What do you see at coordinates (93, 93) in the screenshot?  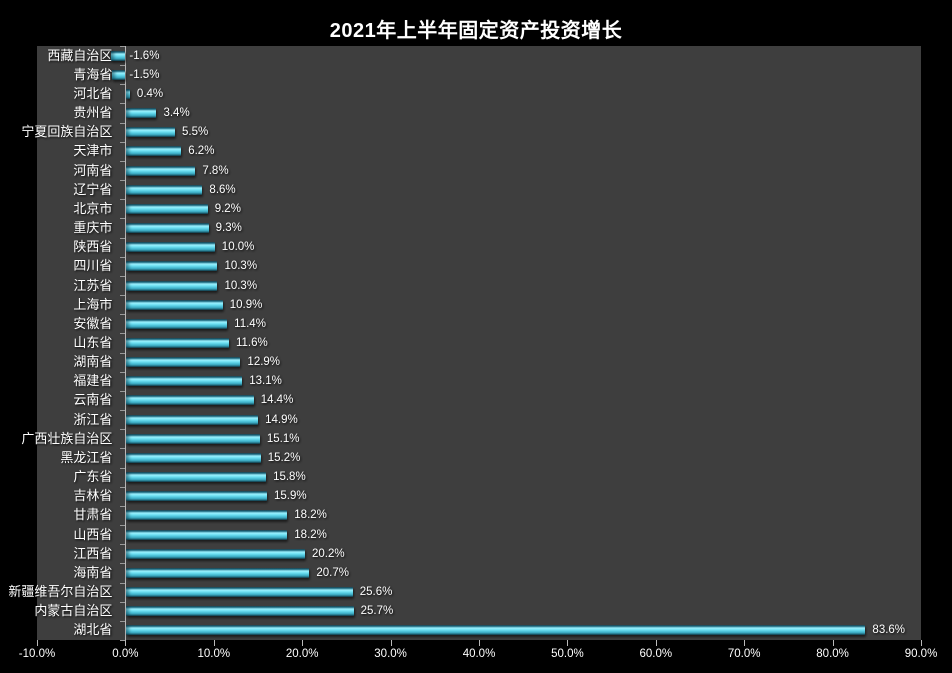 I see `category-label: 河北省` at bounding box center [93, 93].